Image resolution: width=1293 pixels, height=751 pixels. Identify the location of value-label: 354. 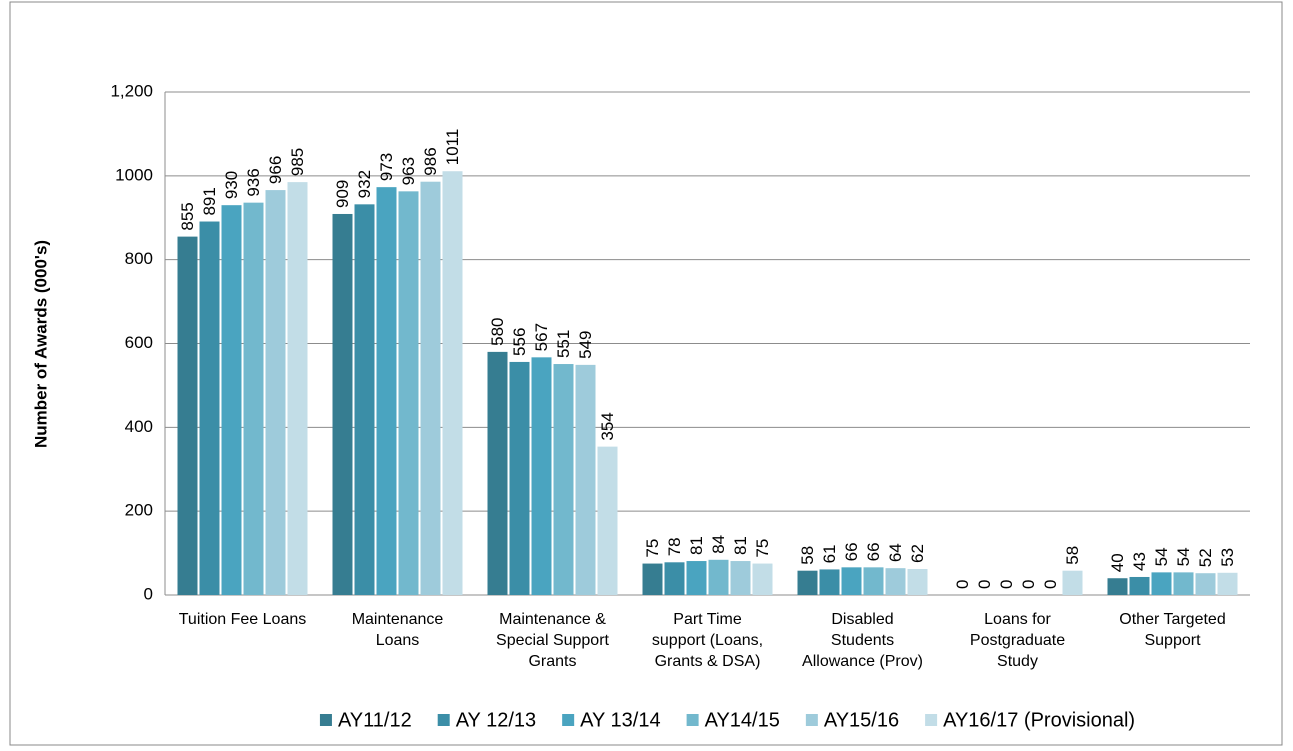
(607, 426).